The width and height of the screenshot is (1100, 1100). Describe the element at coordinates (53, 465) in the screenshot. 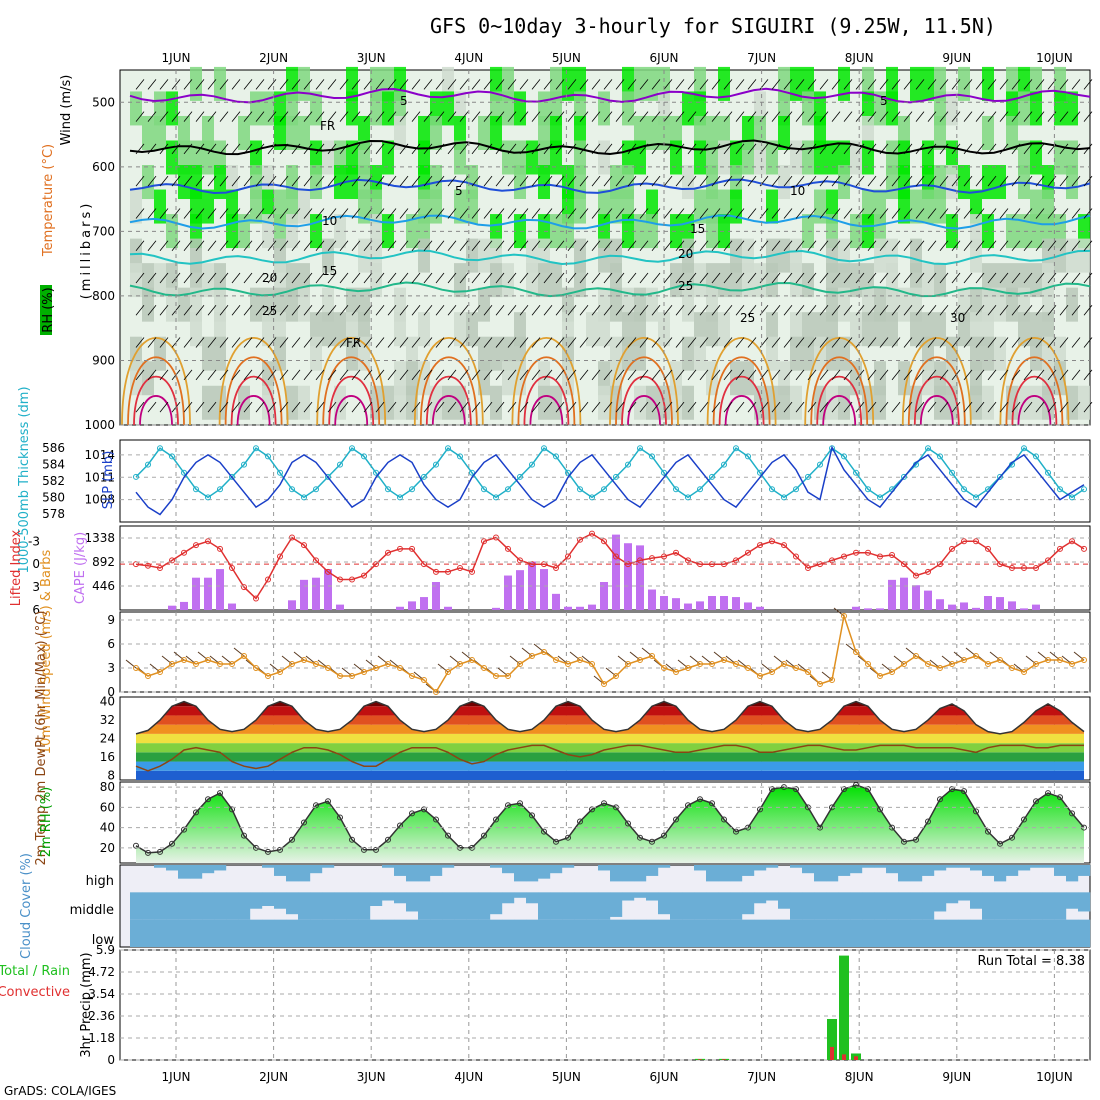

I see `thickness-tick: 584` at that location.